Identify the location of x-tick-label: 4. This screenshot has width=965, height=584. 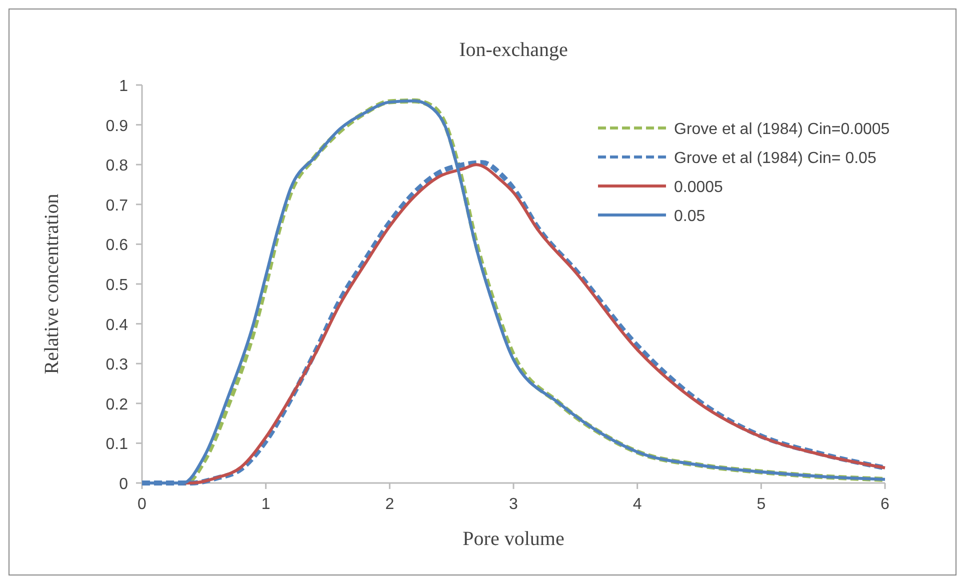
(637, 504).